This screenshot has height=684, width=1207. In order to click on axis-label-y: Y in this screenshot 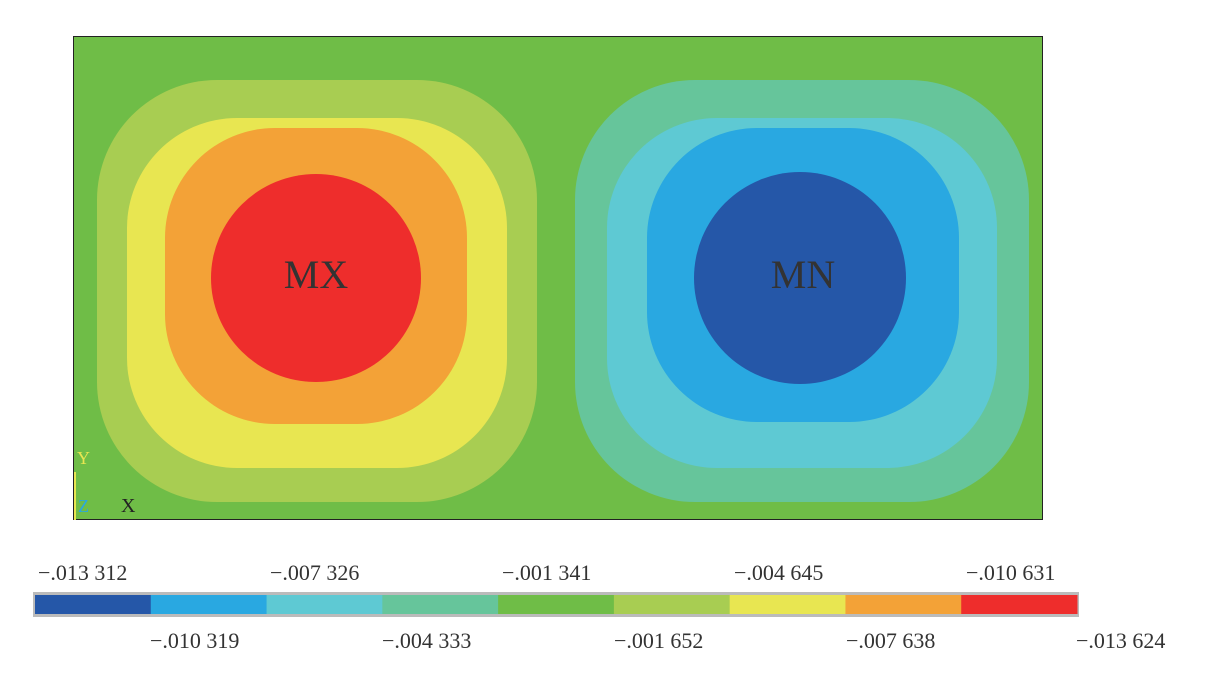, I will do `click(83, 458)`.